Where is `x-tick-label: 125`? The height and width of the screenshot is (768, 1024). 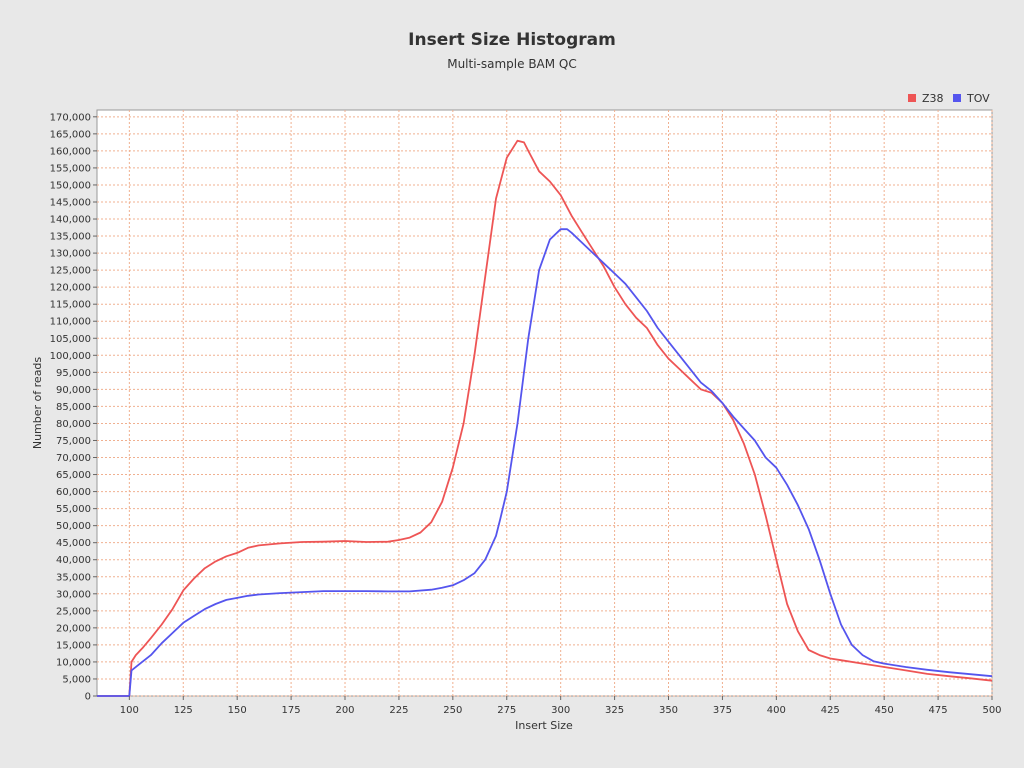 x-tick-label: 125 is located at coordinates (183, 710).